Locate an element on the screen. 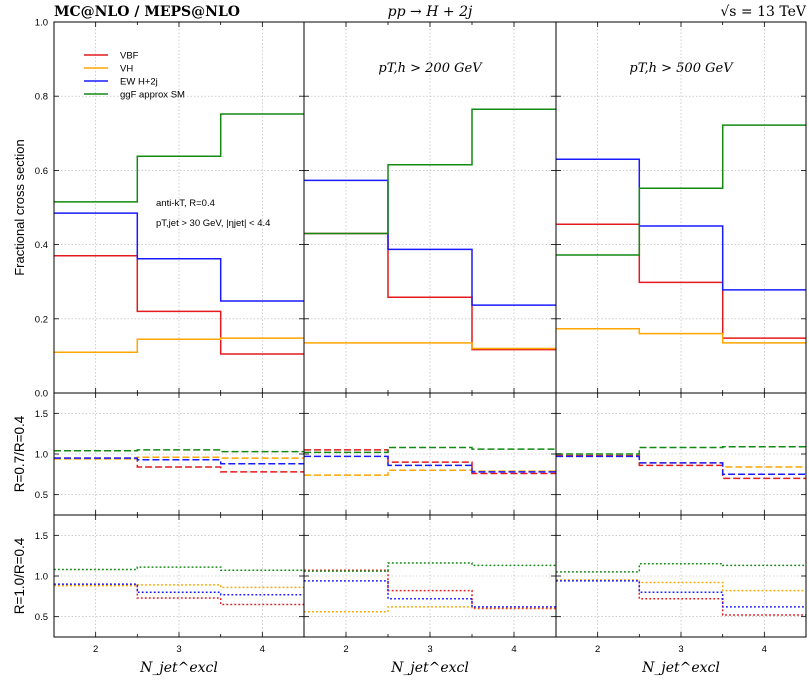  y-axis-label: R=0.7/R=0.4 is located at coordinates (19, 453).